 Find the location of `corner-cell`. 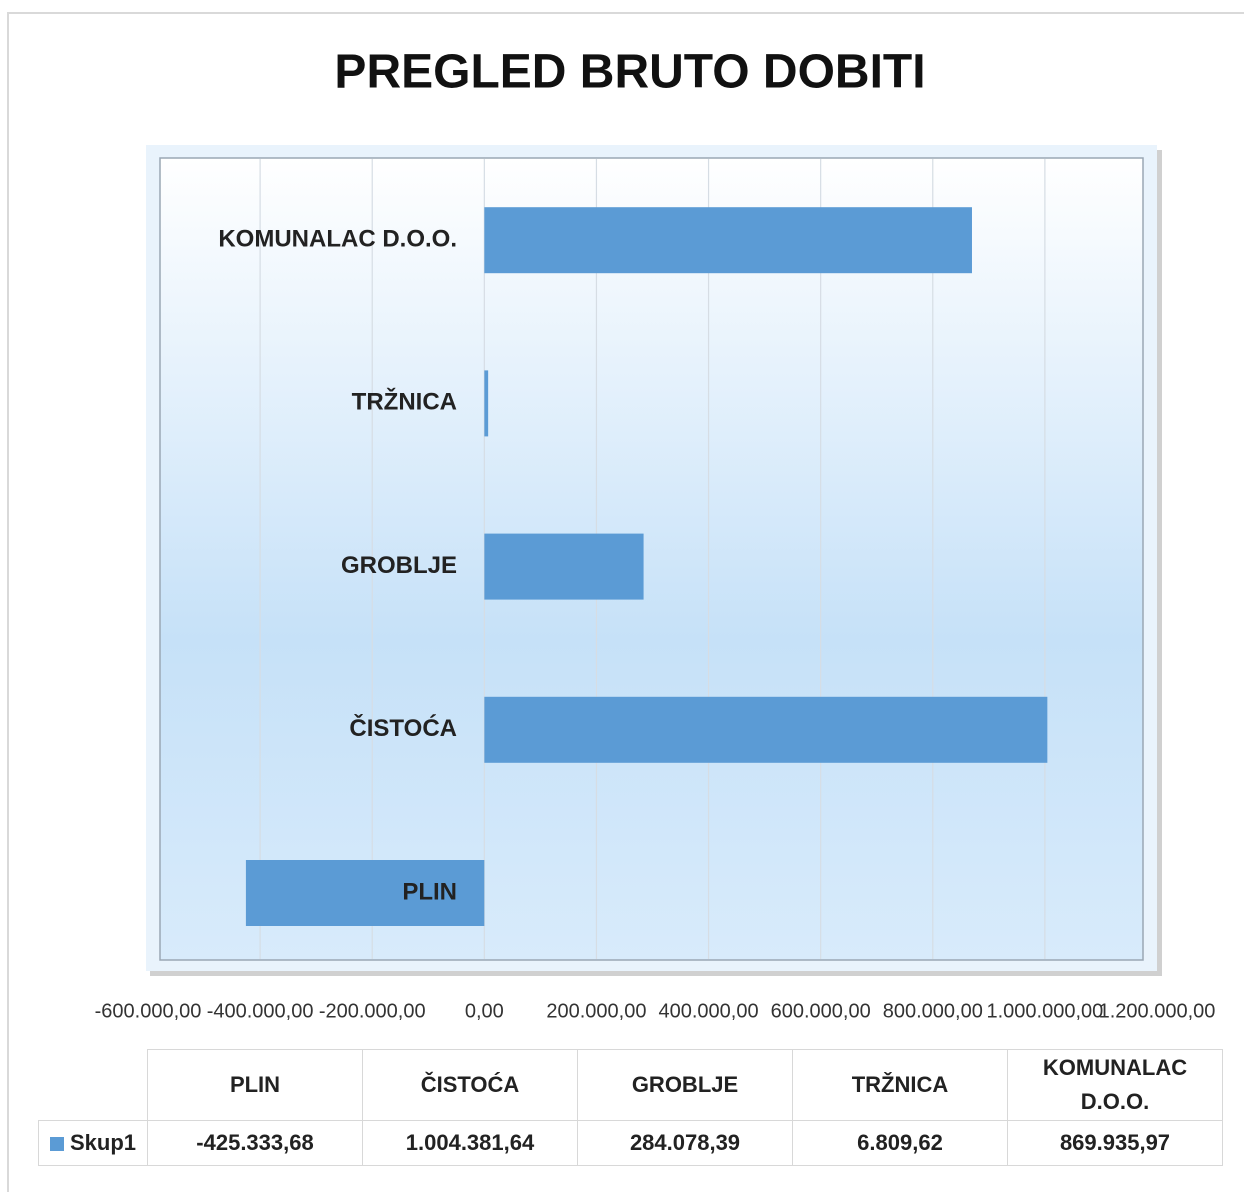

corner-cell is located at coordinates (93, 1085).